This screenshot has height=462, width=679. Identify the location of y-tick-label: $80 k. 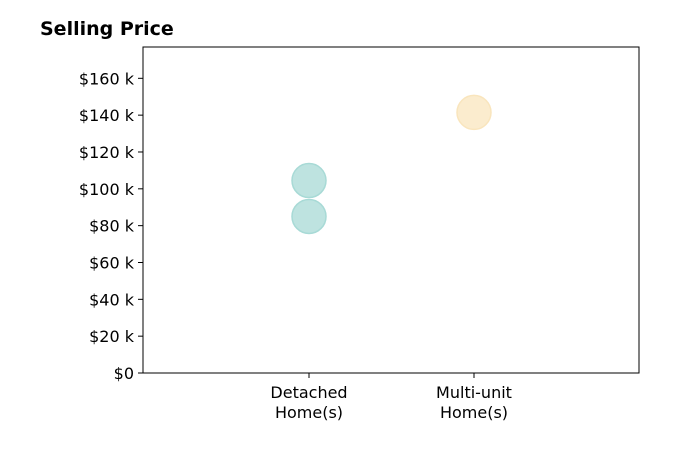
(112, 226).